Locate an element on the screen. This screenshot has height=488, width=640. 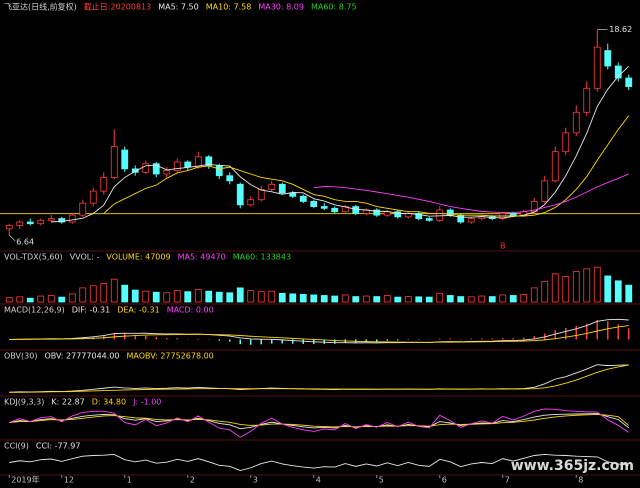
panel-header: DIF: -0.31 is located at coordinates (91, 310).